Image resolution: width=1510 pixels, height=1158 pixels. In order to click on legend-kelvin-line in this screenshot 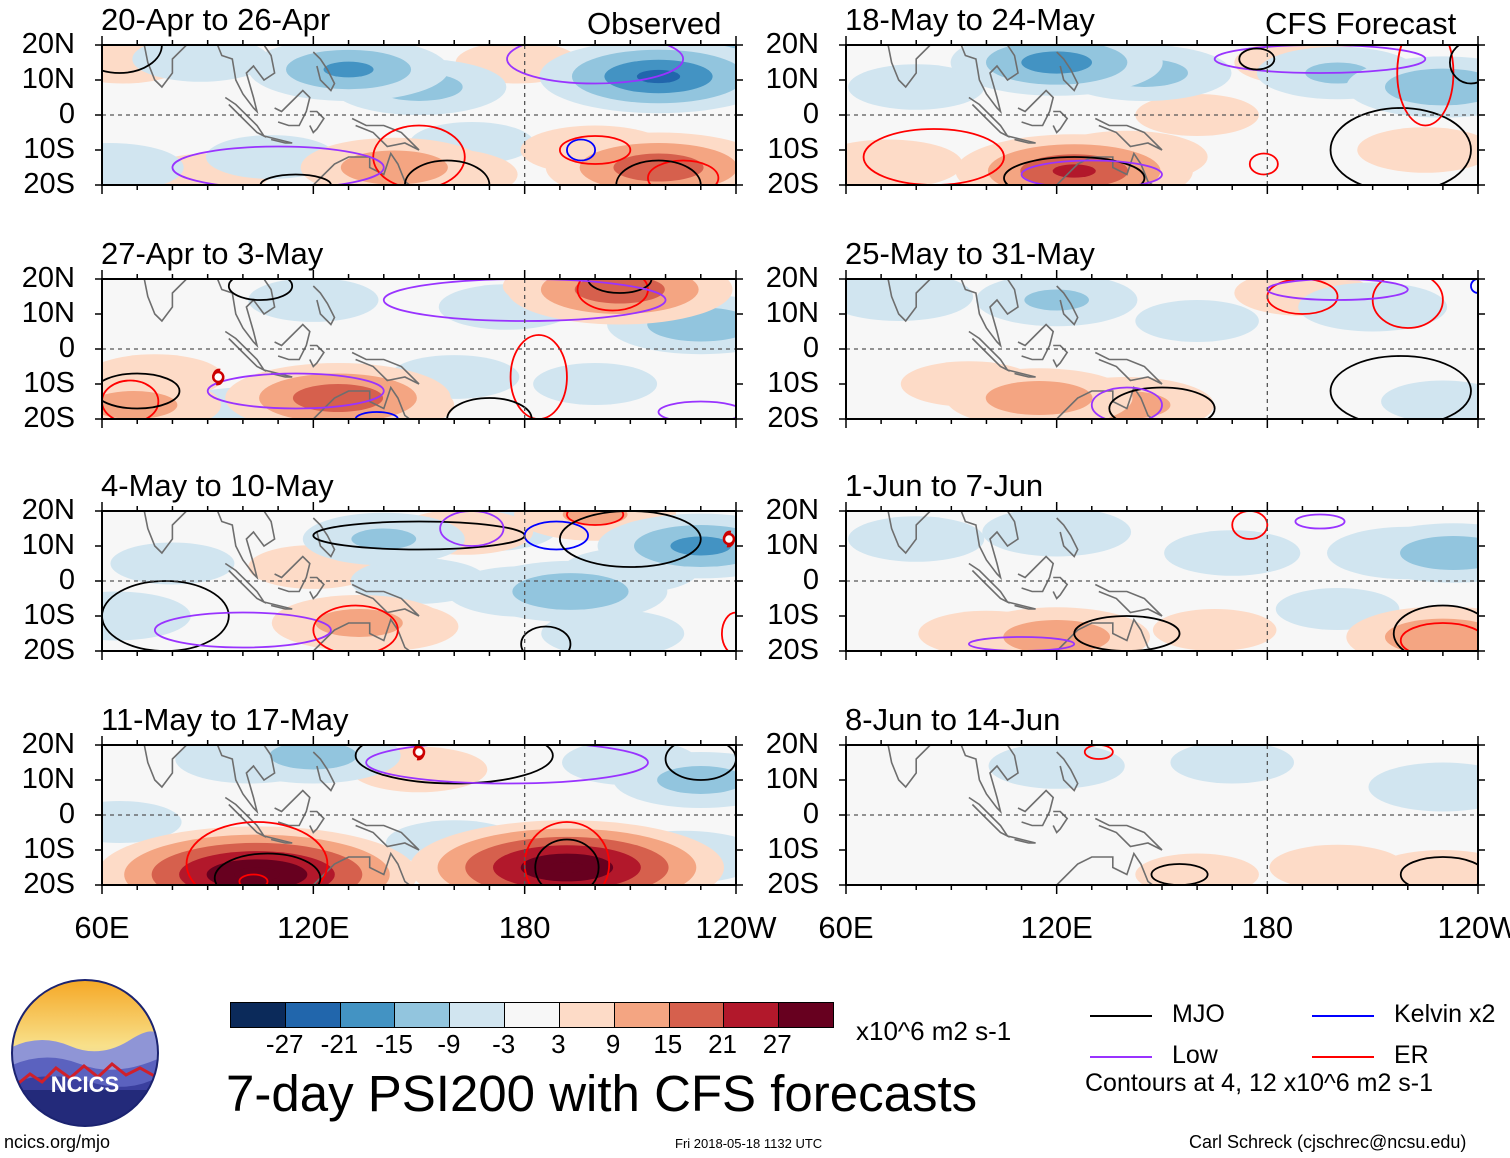, I will do `click(1343, 1016)`.